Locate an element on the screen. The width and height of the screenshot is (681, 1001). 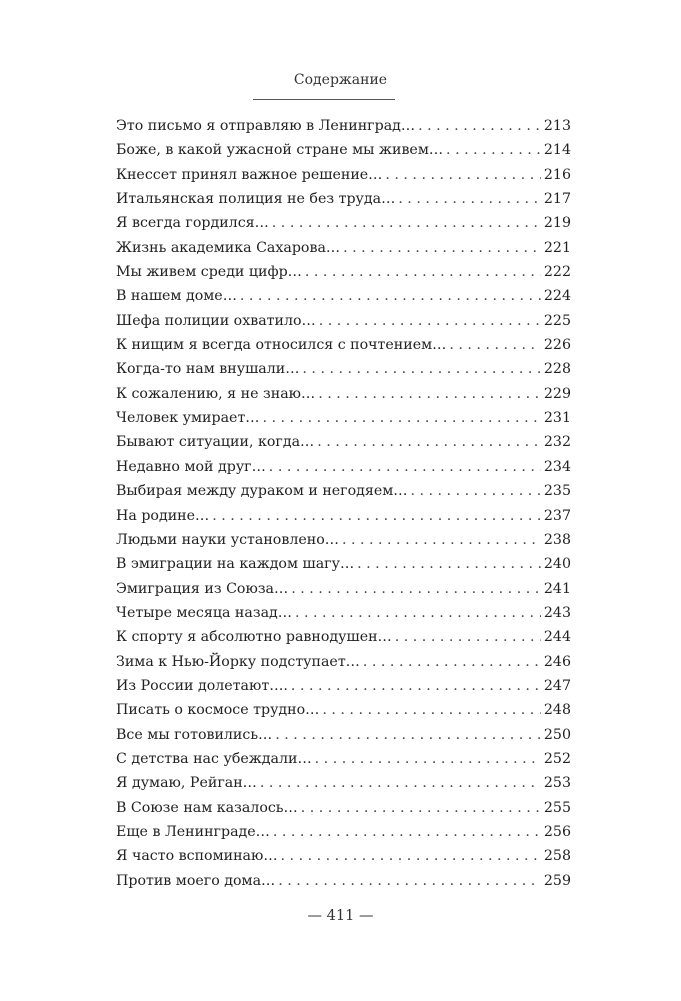
toc-entry: Из России долетают…. 247 is located at coordinates (343, 686).